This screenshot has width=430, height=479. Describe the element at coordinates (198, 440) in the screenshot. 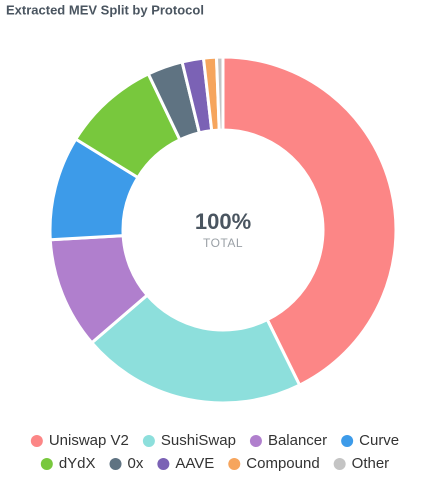

I see `legend-label: SushiSwap` at that location.